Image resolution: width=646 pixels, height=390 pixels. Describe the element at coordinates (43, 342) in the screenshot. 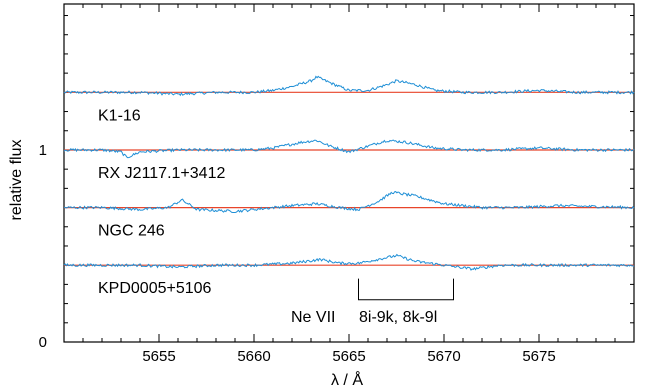

I see `y-tick-label: 0` at that location.